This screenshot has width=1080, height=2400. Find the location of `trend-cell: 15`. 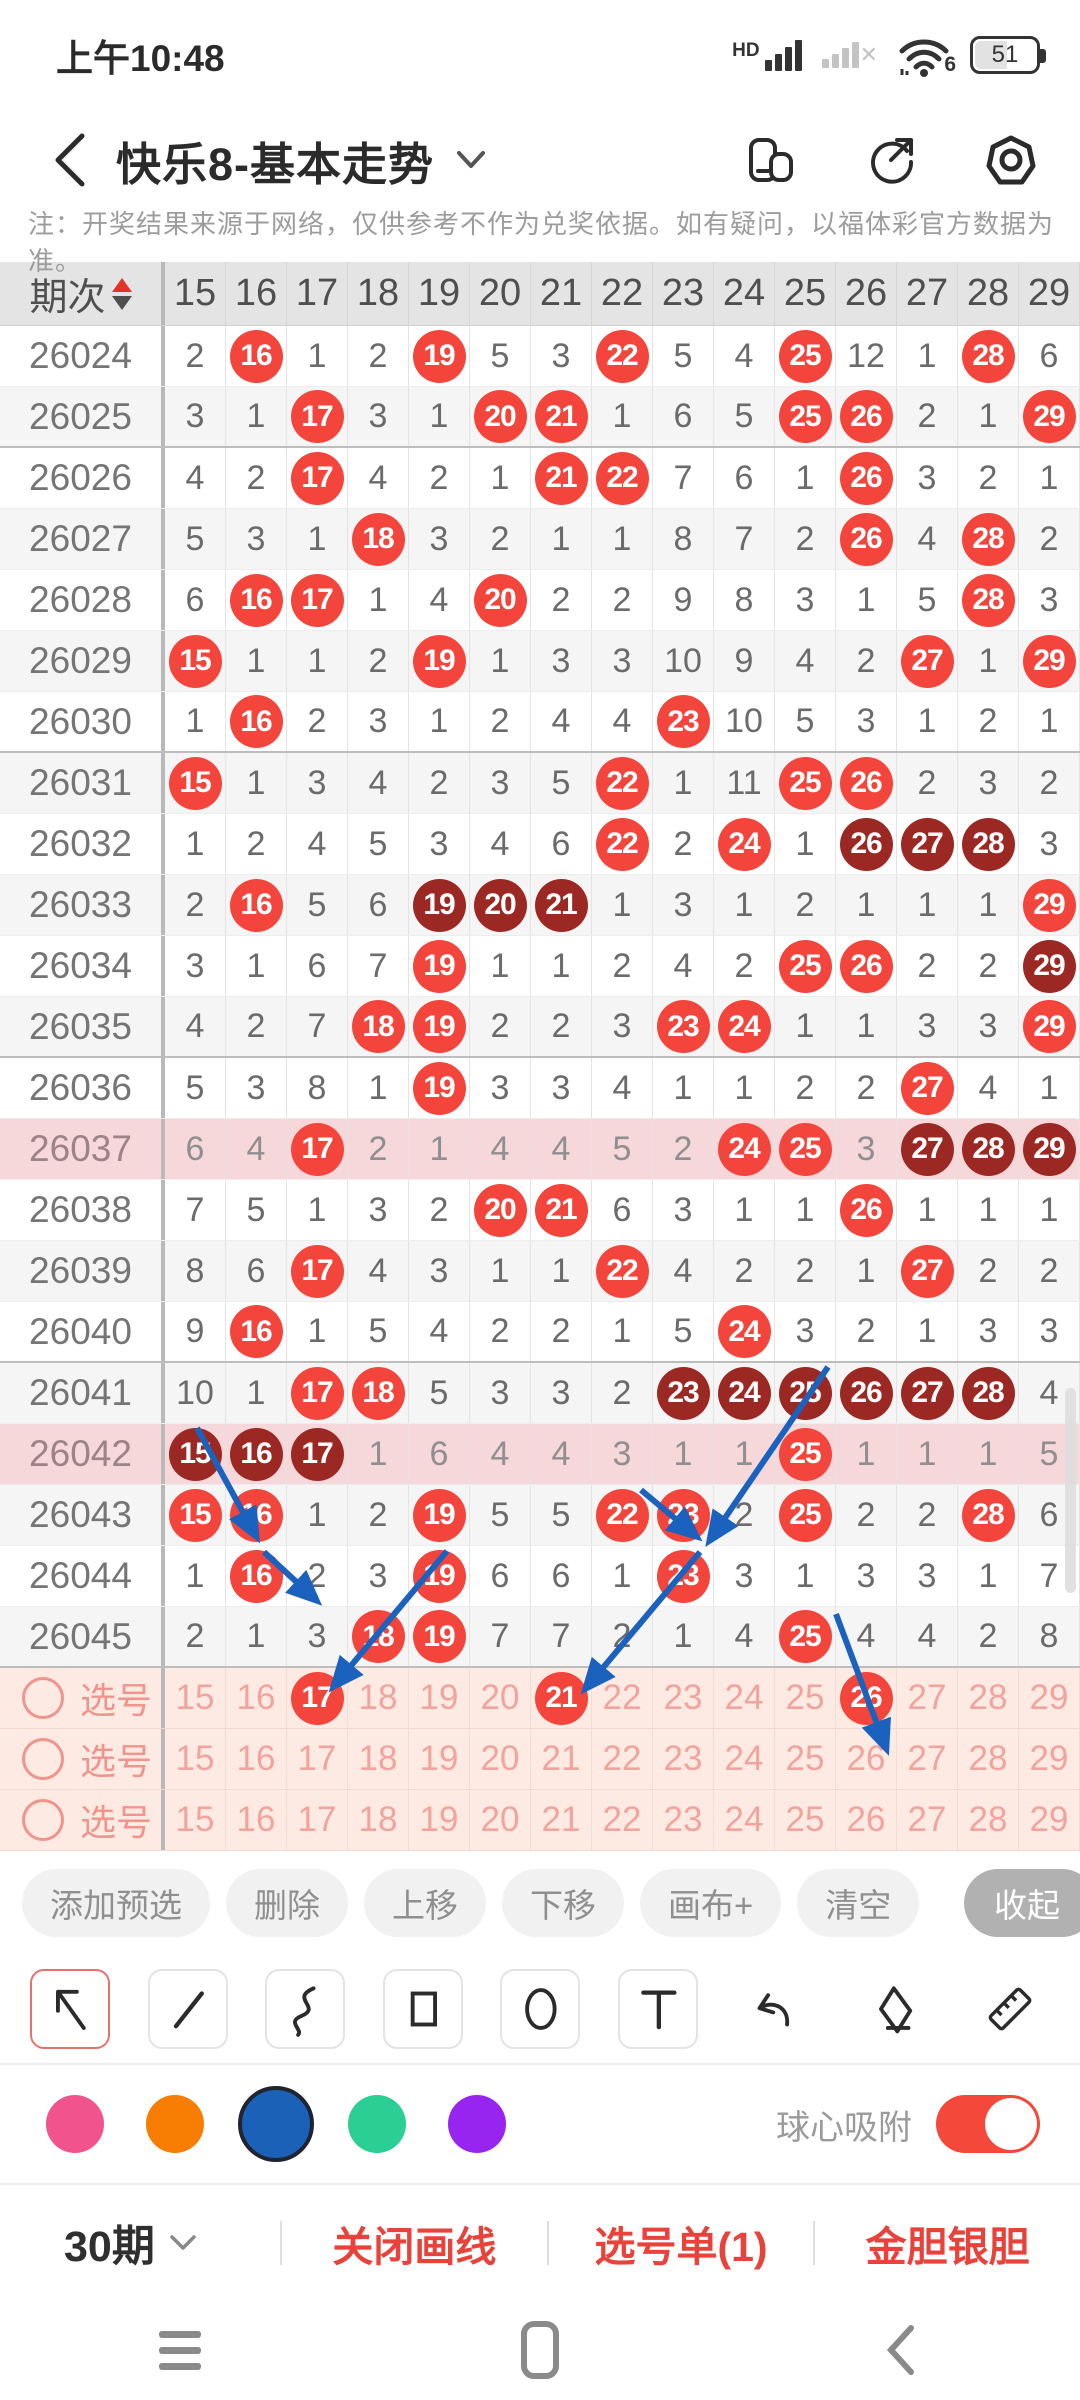

trend-cell: 15 is located at coordinates (195, 1515).